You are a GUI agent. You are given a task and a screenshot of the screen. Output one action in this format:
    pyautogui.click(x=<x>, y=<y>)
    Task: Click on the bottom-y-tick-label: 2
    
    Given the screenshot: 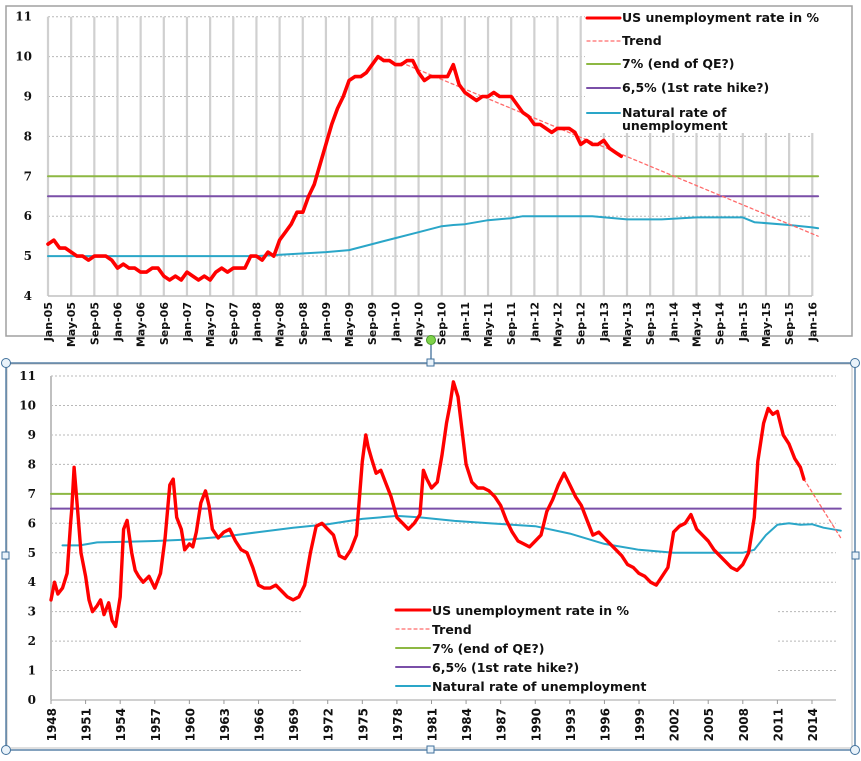 What is the action you would take?
    pyautogui.click(x=32, y=641)
    